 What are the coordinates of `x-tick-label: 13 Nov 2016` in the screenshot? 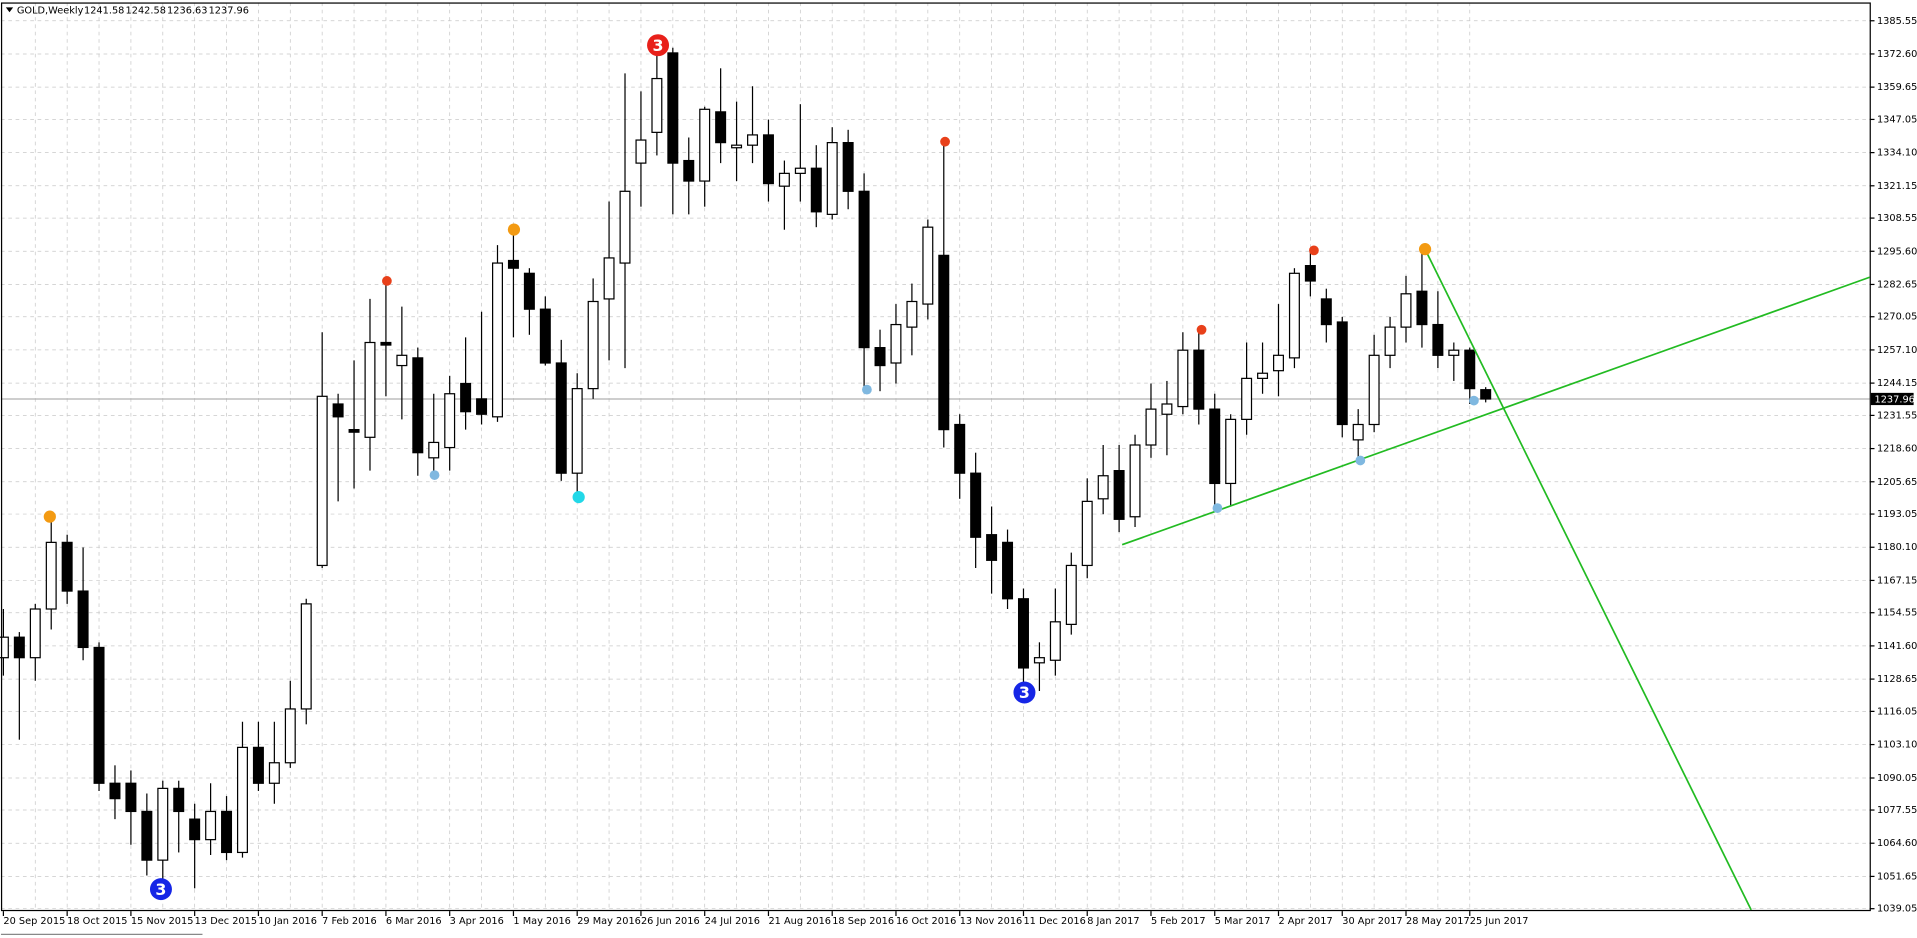 It's located at (991, 921).